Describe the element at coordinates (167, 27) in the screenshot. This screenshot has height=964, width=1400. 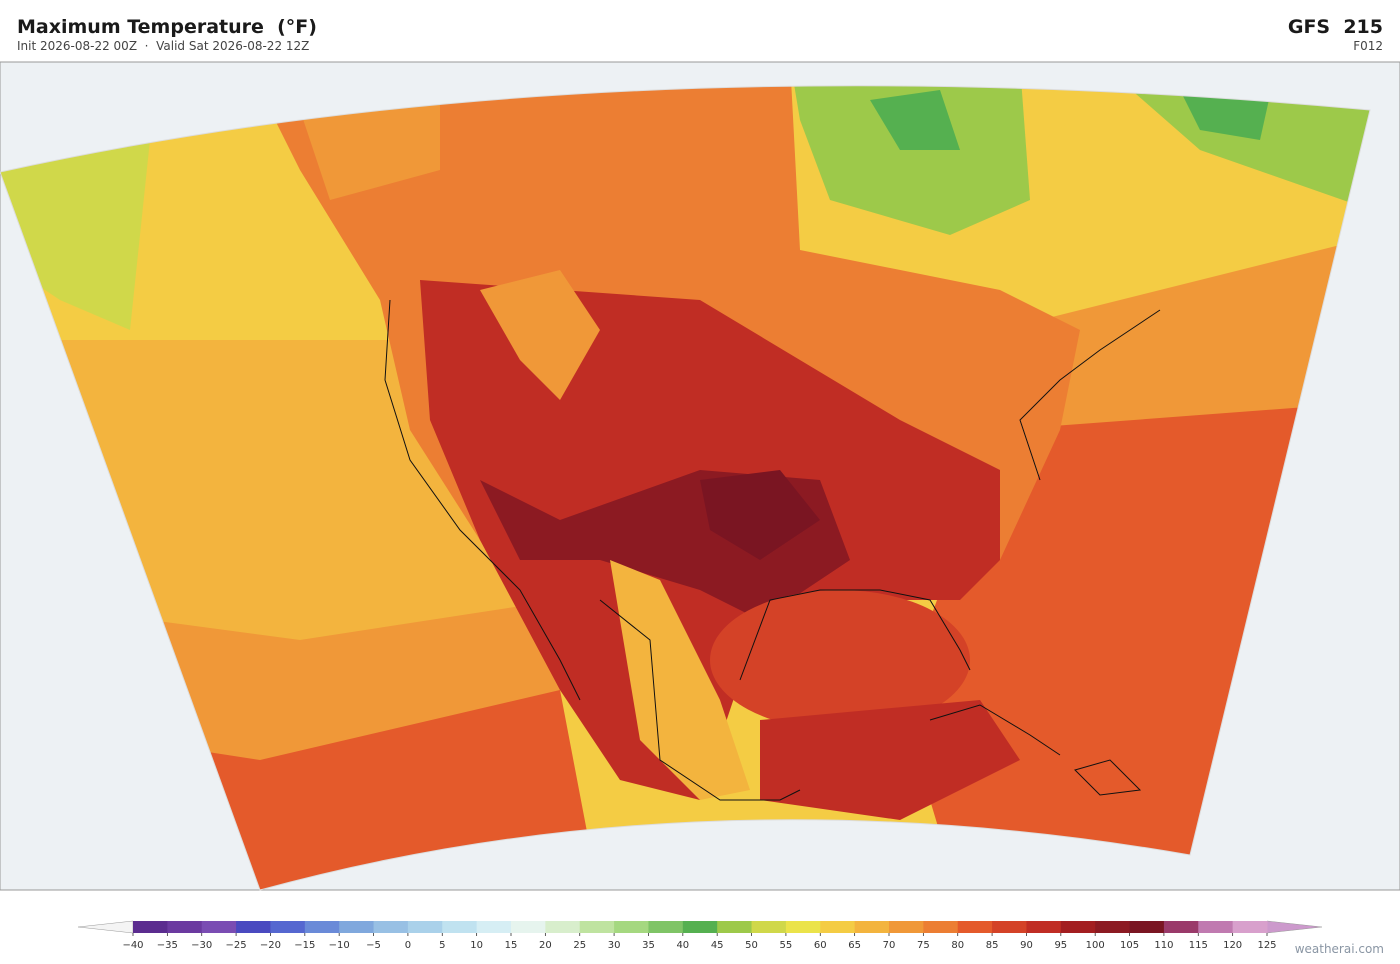
I see `title: Maximum Temperature (°F)` at that location.